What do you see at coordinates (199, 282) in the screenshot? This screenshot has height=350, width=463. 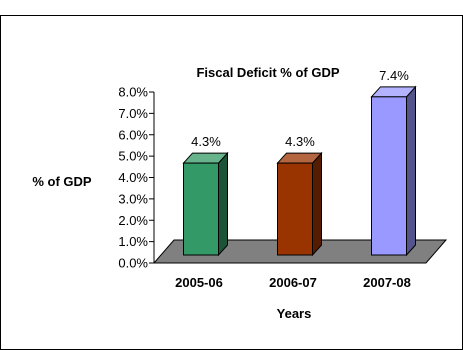 I see `x-tick-label-2005-06: 2005-06` at bounding box center [199, 282].